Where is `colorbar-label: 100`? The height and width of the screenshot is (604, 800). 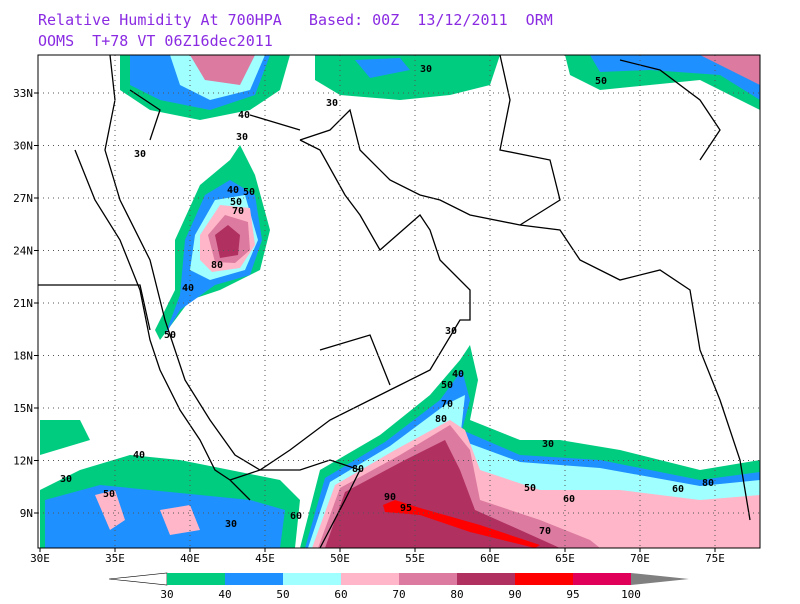 colorbar-label: 100 is located at coordinates (631, 594).